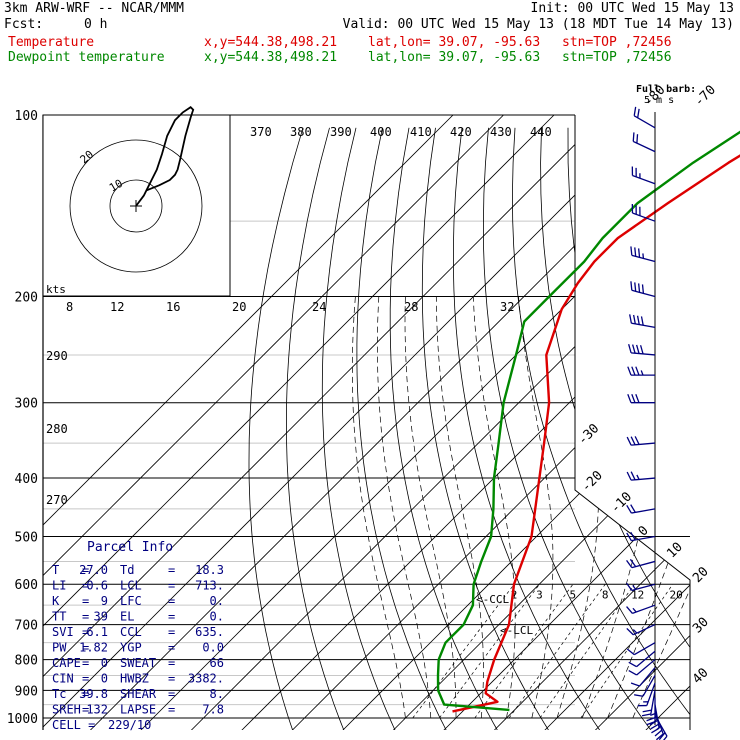 Image resolution: width=740 pixels, height=740 pixels. What do you see at coordinates (97, 632) in the screenshot?
I see `parcel-value-svi: 6.1` at bounding box center [97, 632].